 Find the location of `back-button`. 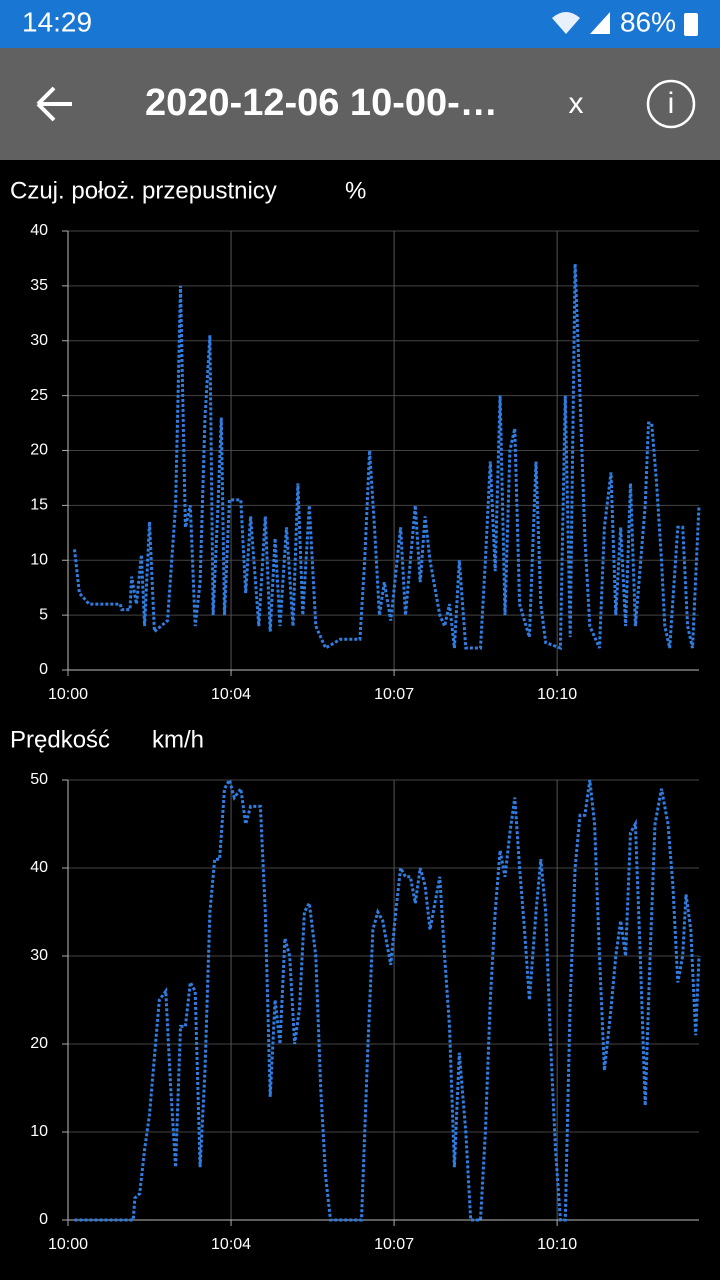

back-button is located at coordinates (54, 104).